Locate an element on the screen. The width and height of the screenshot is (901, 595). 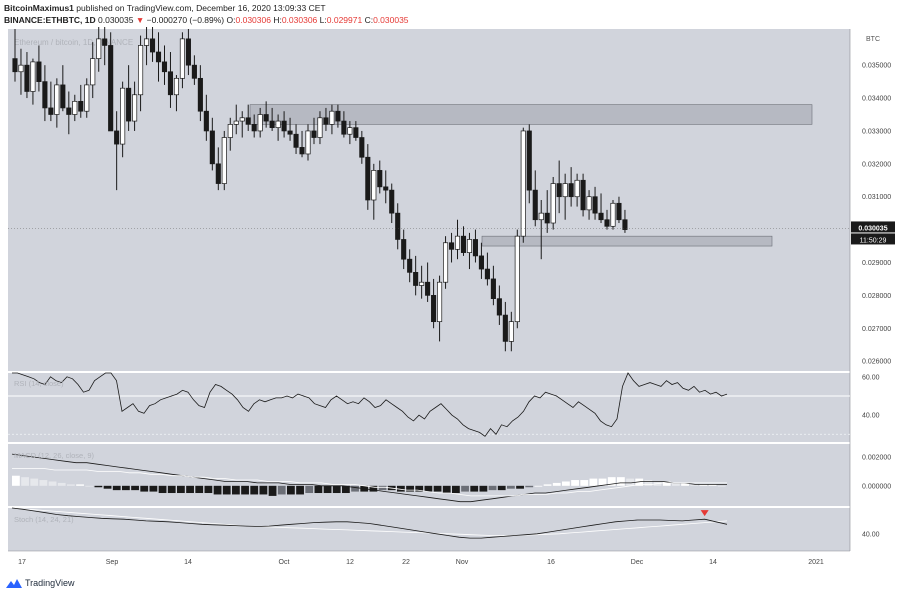
time-tick-label: 12 is located at coordinates (350, 562).